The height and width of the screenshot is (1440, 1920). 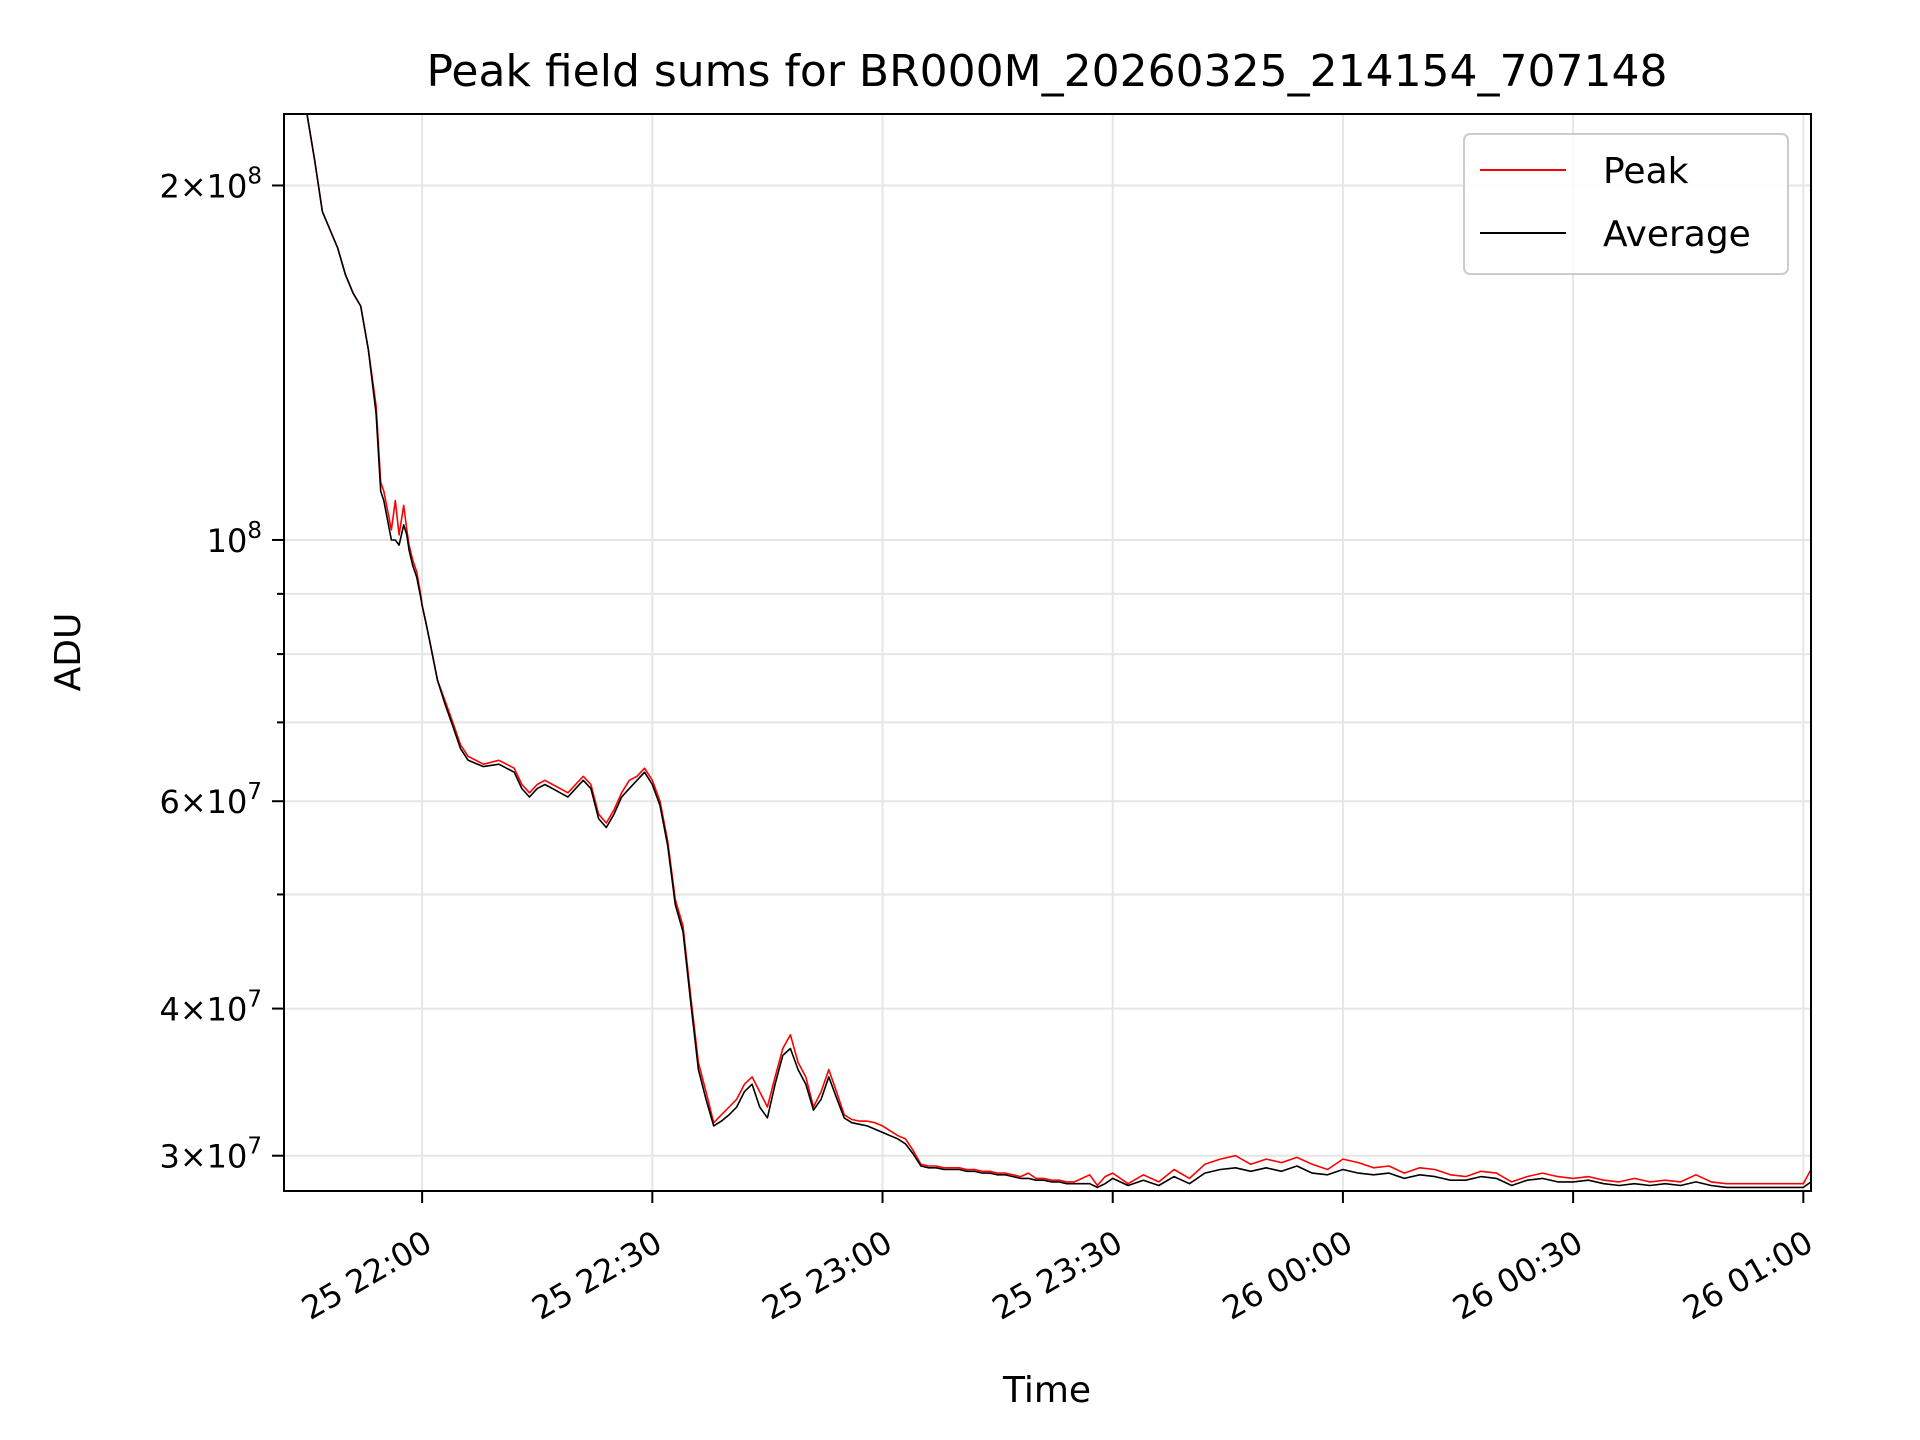 What do you see at coordinates (1046, 1390) in the screenshot?
I see `x-axis-label: Time` at bounding box center [1046, 1390].